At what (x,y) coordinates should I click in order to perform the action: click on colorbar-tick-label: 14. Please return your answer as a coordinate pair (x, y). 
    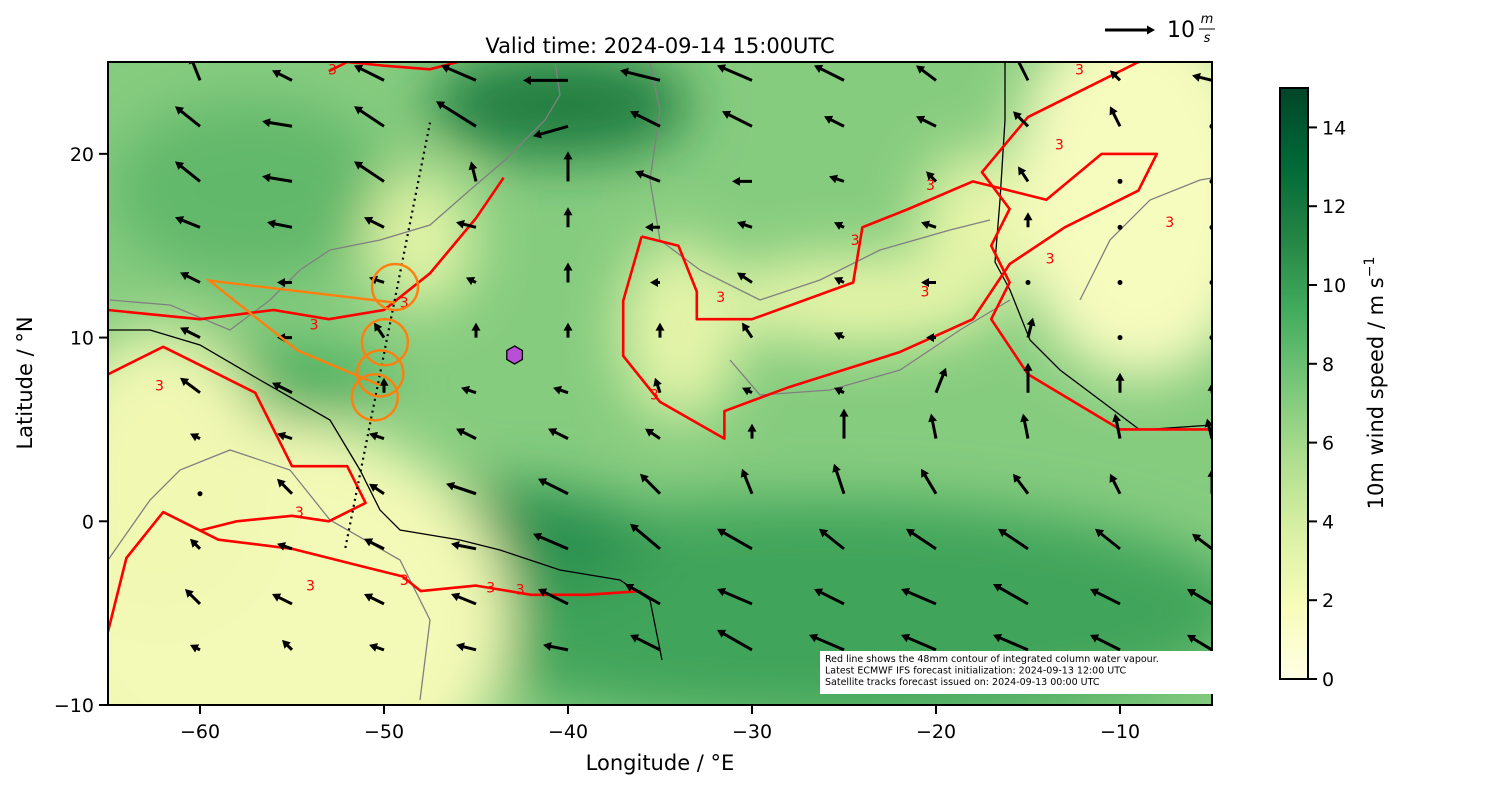
    Looking at the image, I should click on (1334, 128).